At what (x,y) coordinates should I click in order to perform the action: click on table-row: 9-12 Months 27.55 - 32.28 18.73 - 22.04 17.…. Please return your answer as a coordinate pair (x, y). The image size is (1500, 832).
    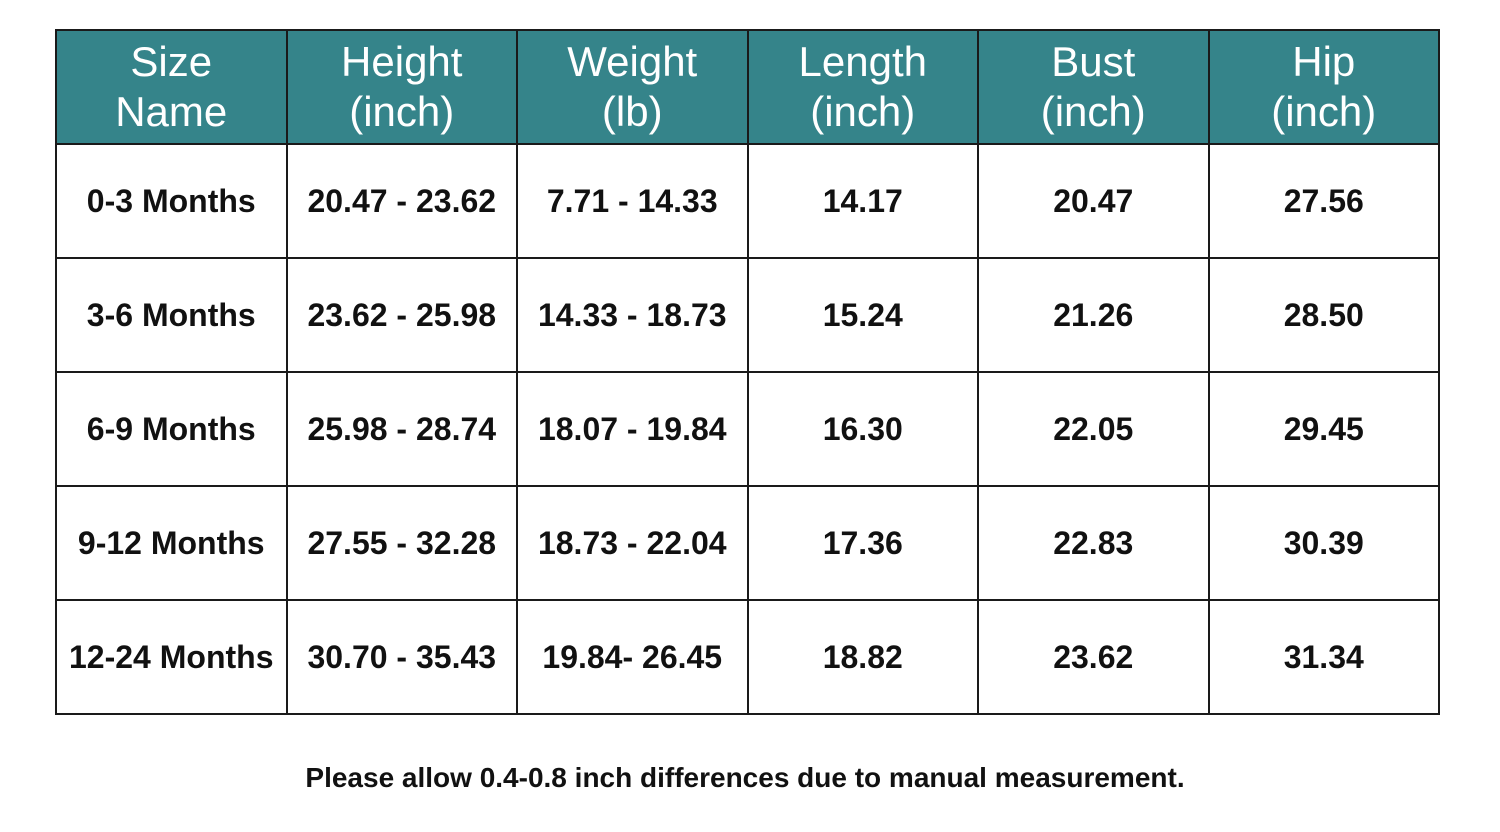
    Looking at the image, I should click on (747, 543).